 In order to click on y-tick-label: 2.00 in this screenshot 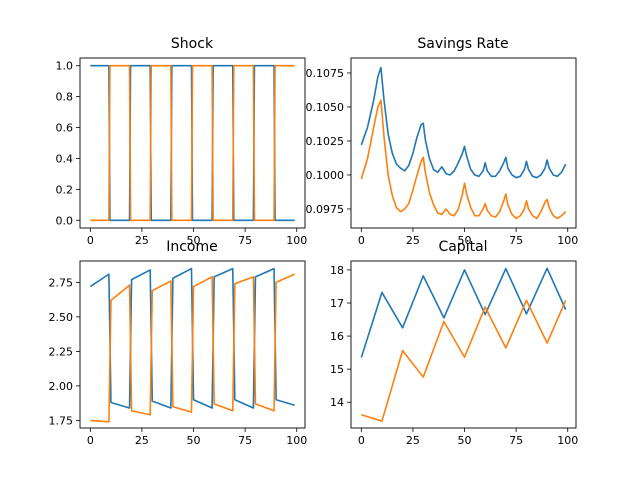, I will do `click(61, 386)`.